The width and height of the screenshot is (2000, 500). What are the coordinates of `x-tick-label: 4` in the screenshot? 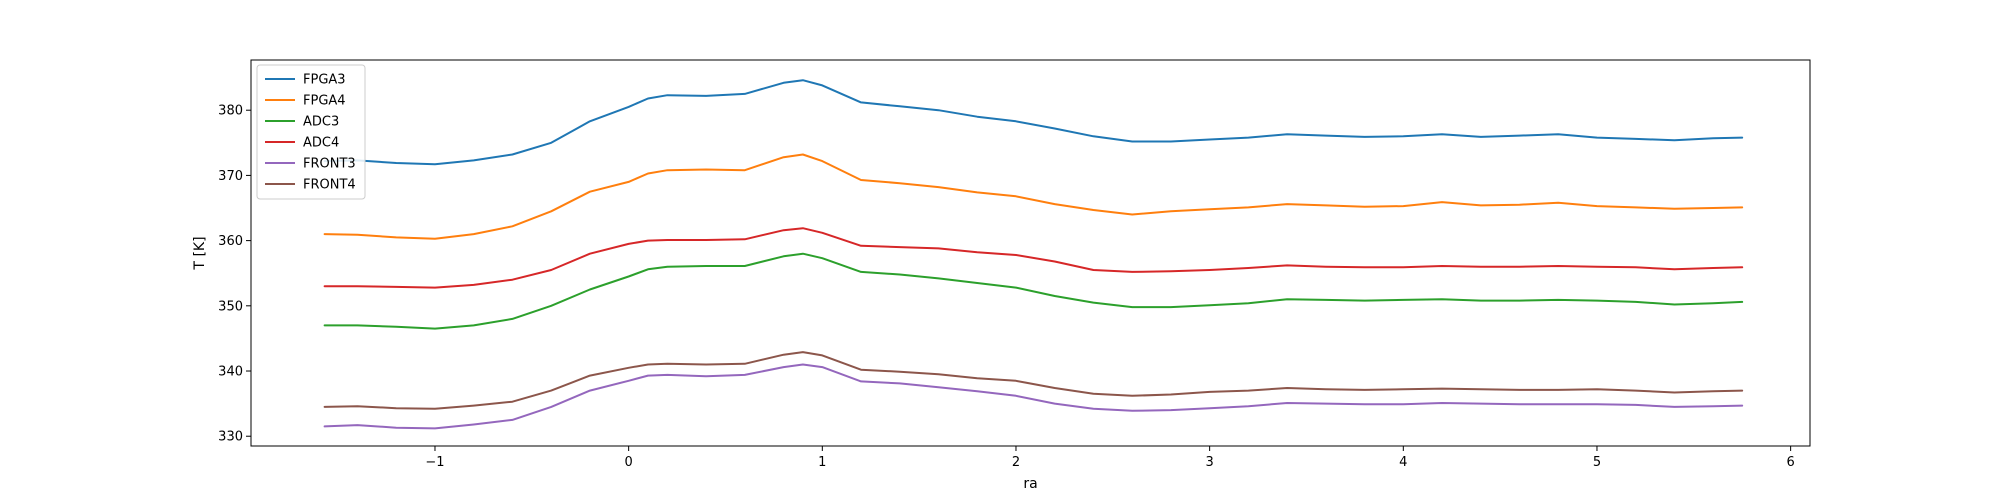 It's located at (1403, 462).